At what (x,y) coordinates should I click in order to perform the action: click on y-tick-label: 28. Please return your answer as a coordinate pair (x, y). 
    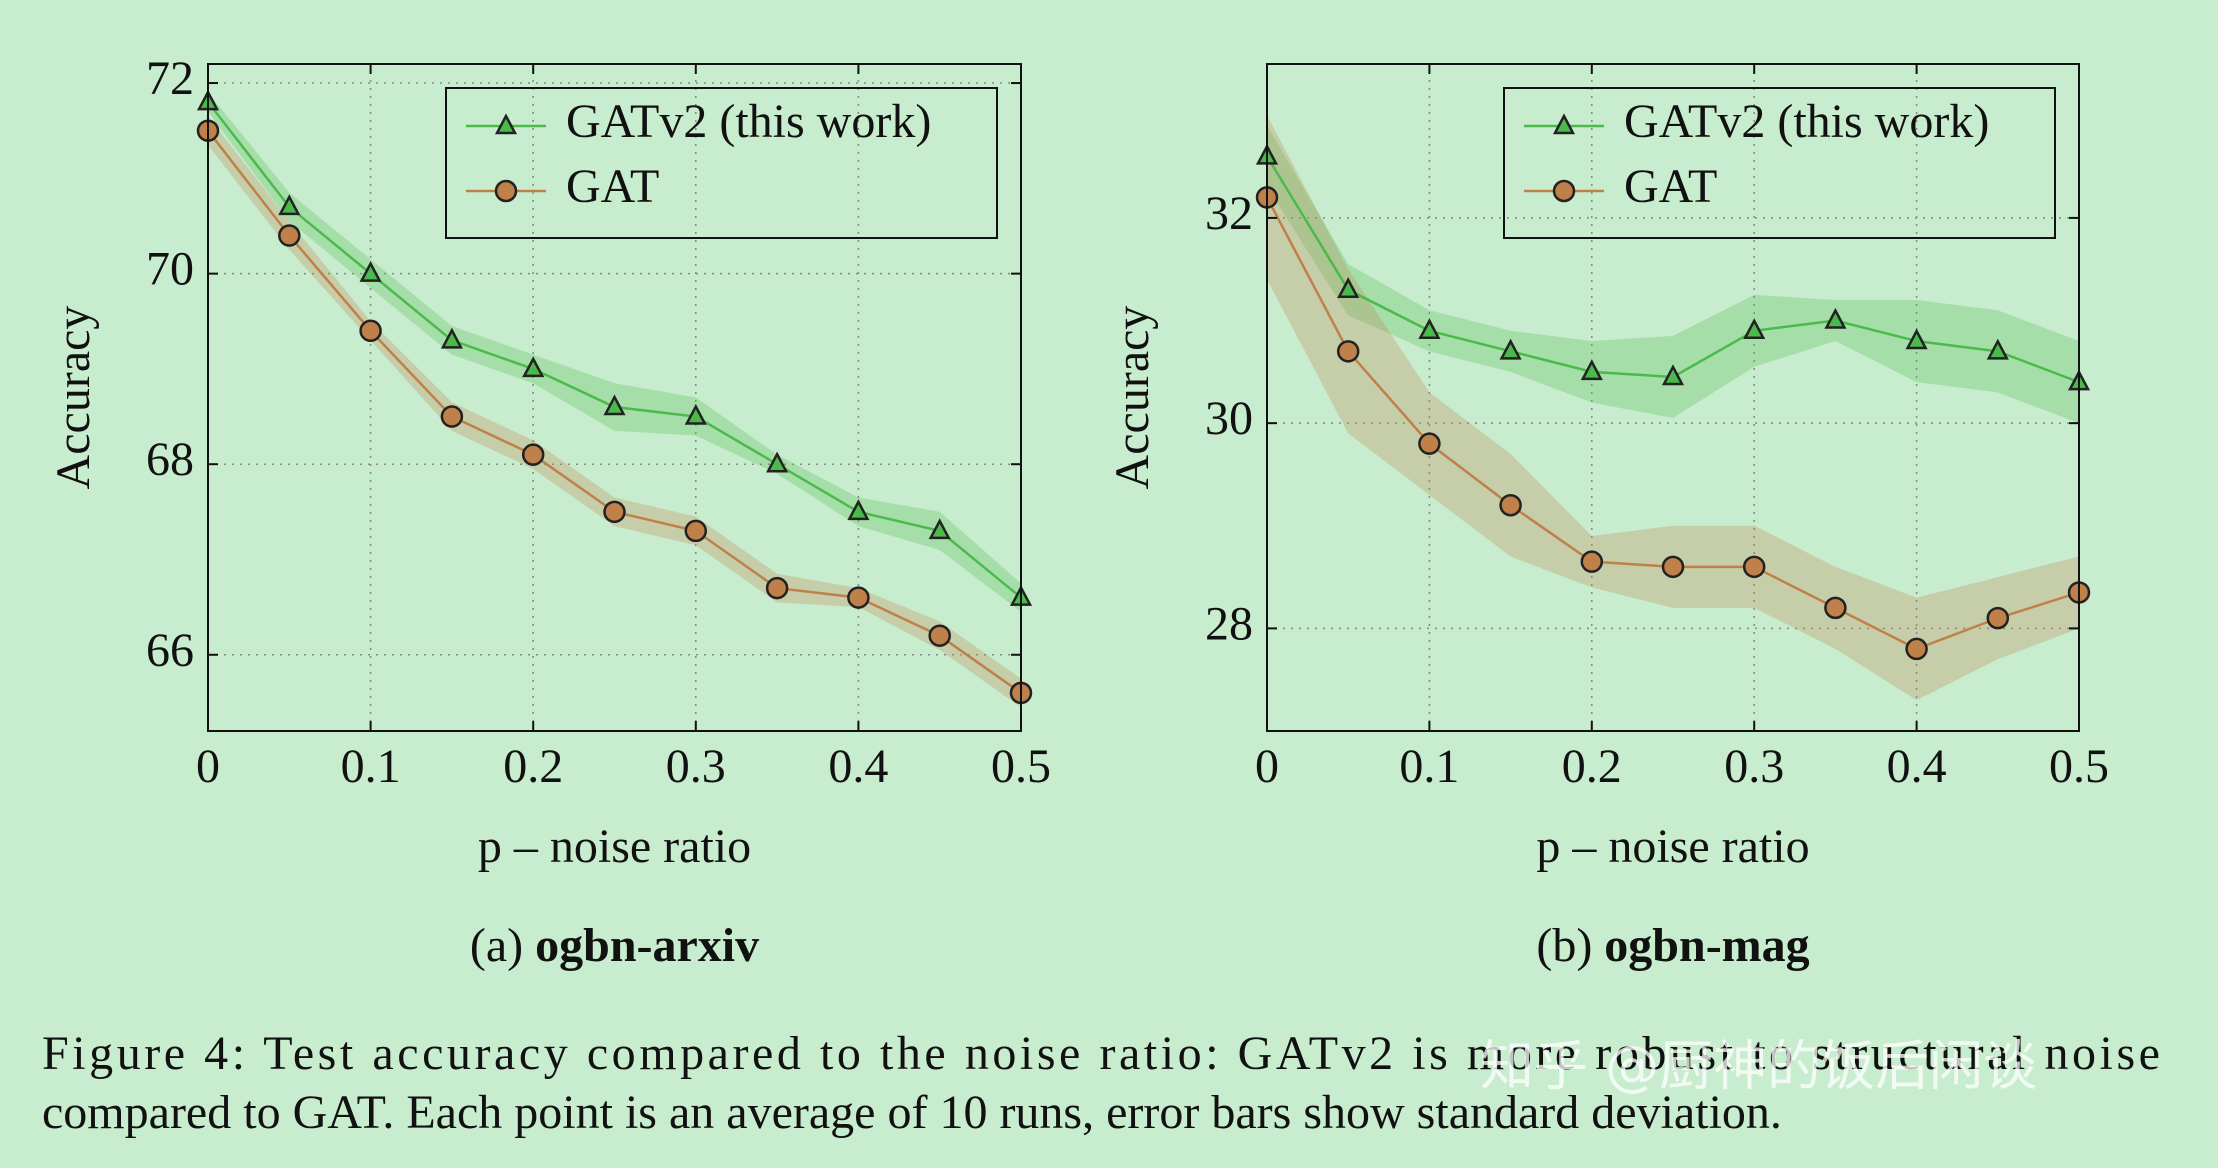
    Looking at the image, I should click on (1229, 623).